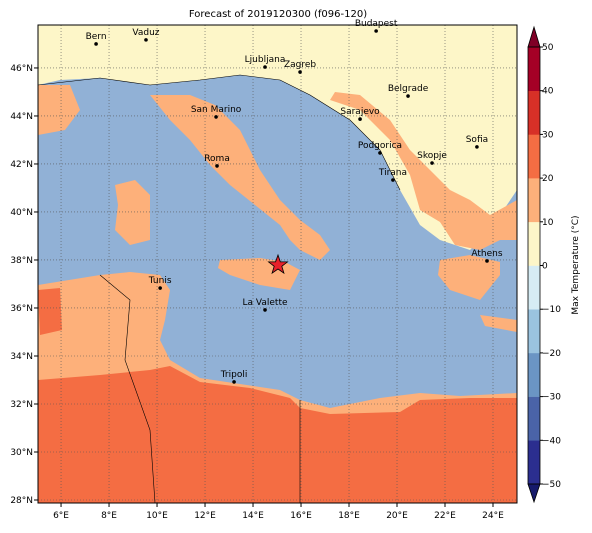 The image size is (592, 533). I want to click on city-label: Podgorica, so click(380, 146).